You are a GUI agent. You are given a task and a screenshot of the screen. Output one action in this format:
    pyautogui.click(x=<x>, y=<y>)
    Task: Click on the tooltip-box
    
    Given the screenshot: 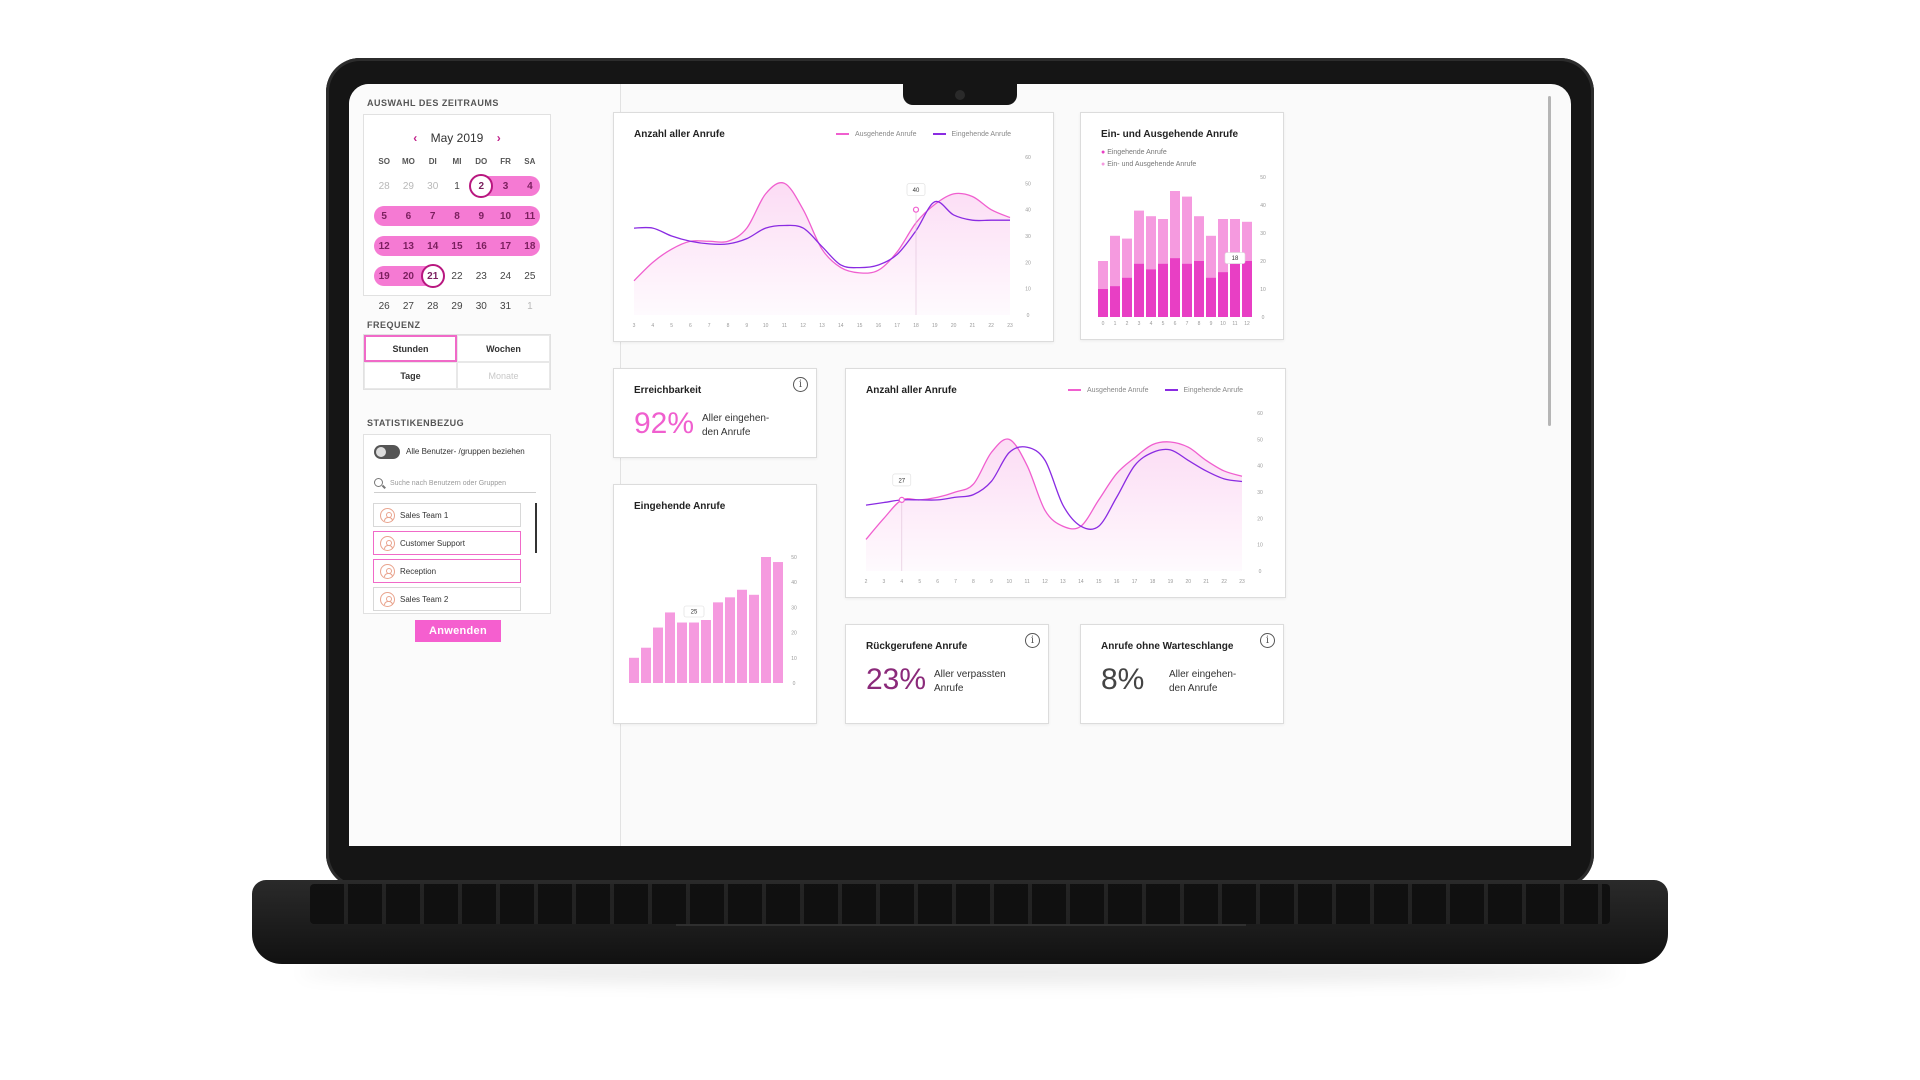 What is the action you would take?
    pyautogui.click(x=916, y=189)
    